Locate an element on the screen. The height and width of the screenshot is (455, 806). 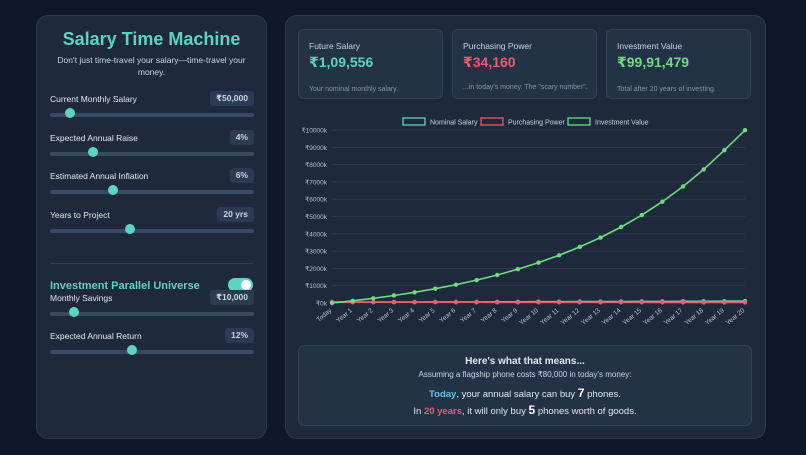
x-tick-label: Today is located at coordinates (324, 315).